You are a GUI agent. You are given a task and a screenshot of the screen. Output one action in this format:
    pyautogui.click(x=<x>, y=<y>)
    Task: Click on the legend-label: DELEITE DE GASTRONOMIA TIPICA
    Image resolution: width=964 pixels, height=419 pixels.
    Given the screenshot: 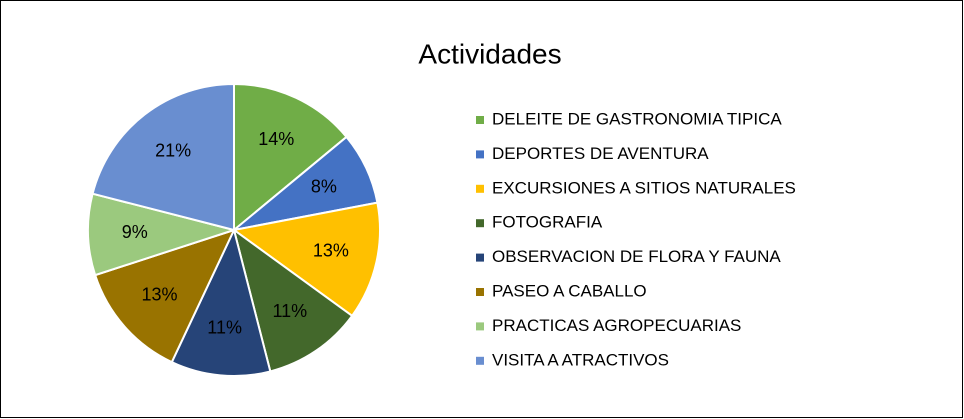 What is the action you would take?
    pyautogui.click(x=637, y=118)
    